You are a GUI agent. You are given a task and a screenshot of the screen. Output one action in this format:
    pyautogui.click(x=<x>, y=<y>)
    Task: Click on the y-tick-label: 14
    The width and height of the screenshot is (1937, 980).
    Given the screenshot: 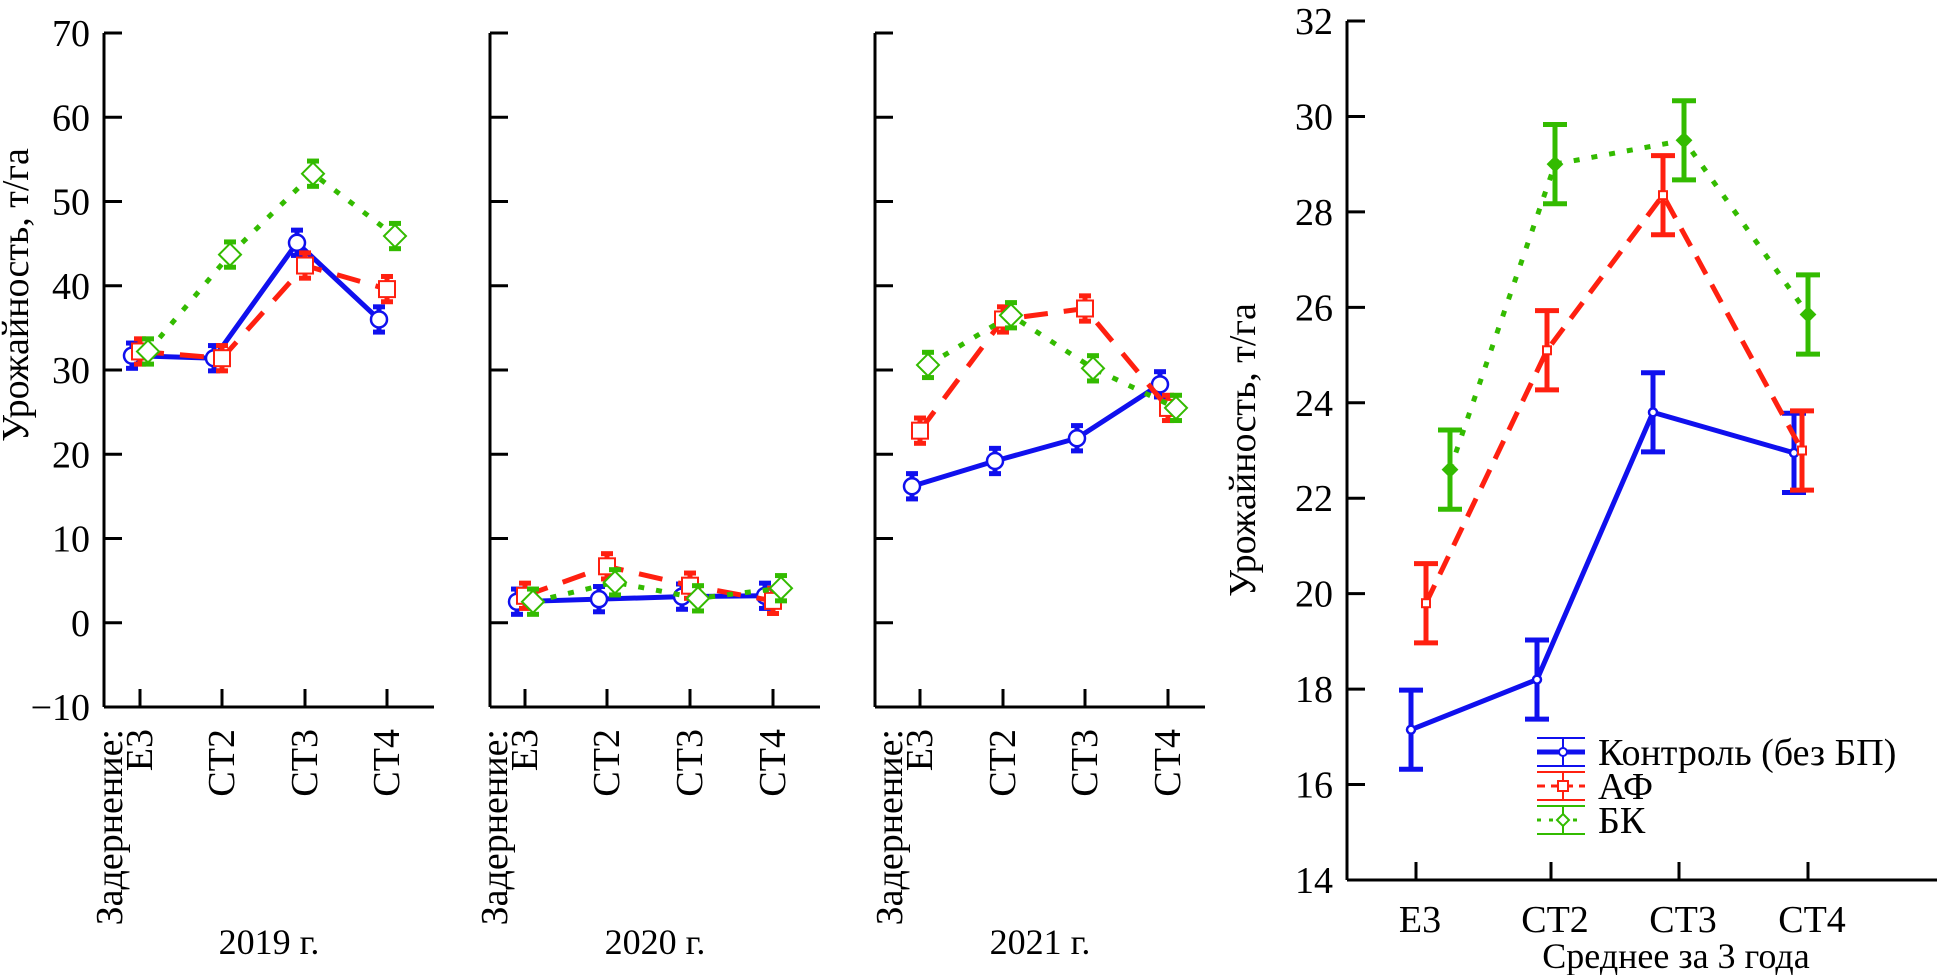 What is the action you would take?
    pyautogui.click(x=1314, y=881)
    